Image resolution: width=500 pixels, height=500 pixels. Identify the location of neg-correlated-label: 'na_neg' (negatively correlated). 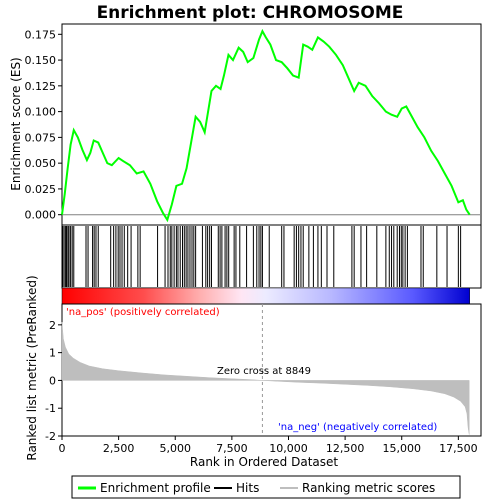
(357, 427).